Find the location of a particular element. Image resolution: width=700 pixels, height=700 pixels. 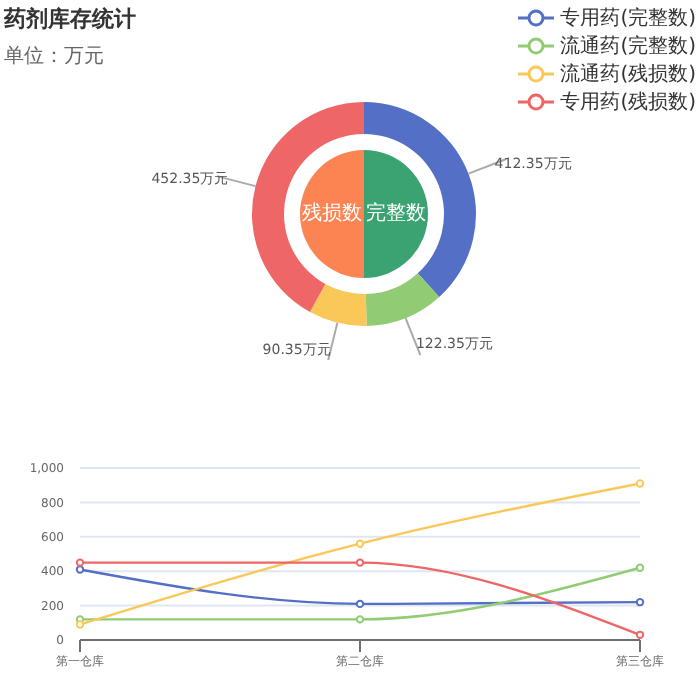

legend-label: 专用药(残损数) is located at coordinates (627, 102).